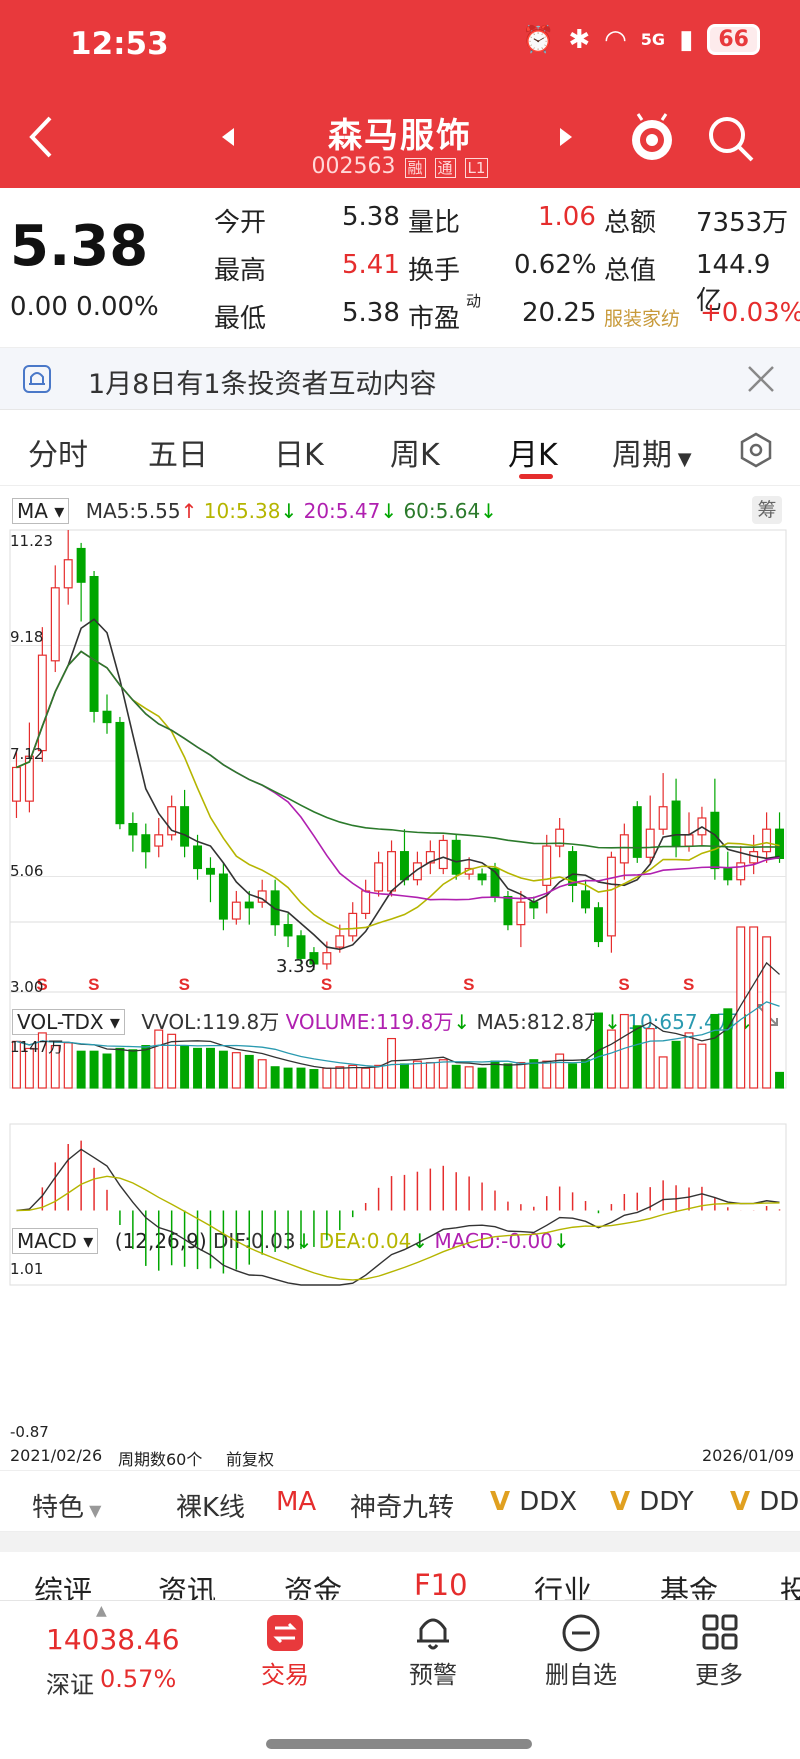 The height and width of the screenshot is (1759, 800). Describe the element at coordinates (536, 476) in the screenshot. I see `active-tab-indicator` at that location.